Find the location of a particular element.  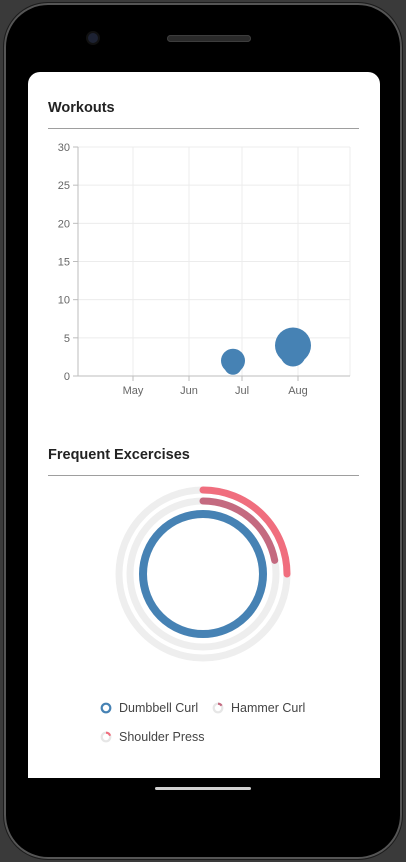

y-tick-label: 20 is located at coordinates (64, 224).